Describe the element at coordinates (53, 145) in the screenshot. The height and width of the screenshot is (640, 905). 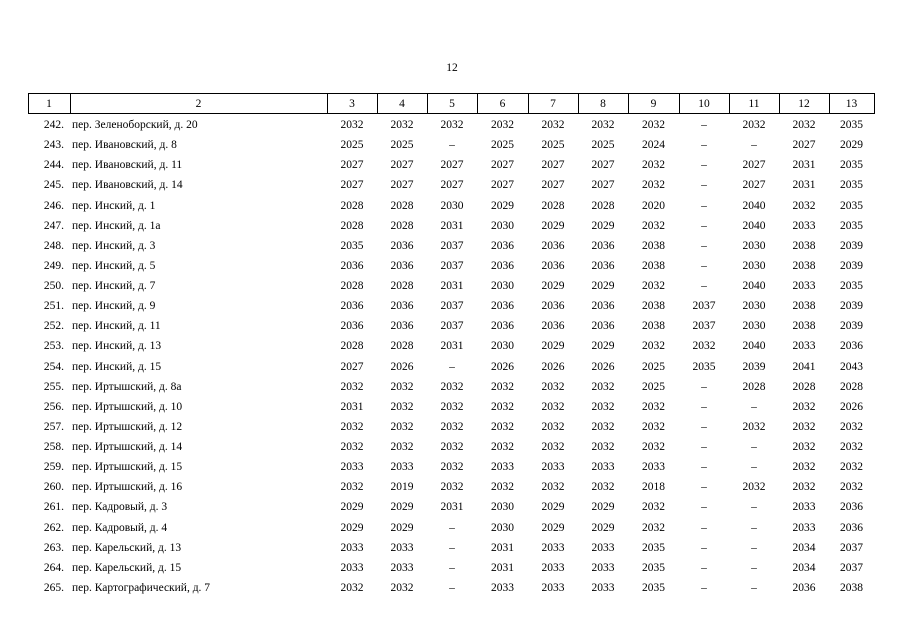
I see `row-number: 243.` at that location.